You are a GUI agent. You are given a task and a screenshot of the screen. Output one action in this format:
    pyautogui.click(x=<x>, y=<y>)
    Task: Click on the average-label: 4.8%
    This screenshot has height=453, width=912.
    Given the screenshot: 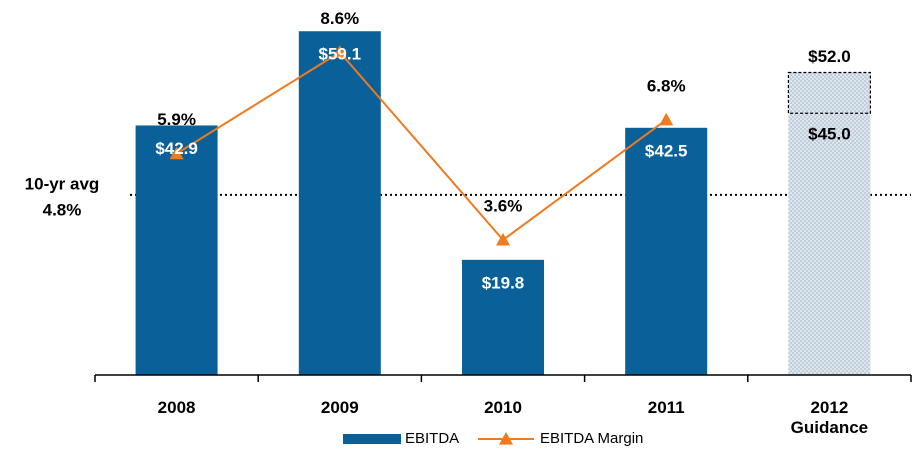 What is the action you would take?
    pyautogui.click(x=62, y=209)
    